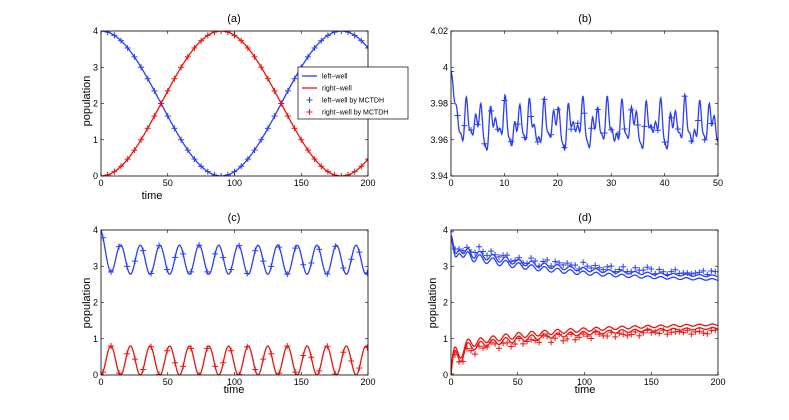 The height and width of the screenshot is (420, 789). What do you see at coordinates (367, 382) in the screenshot?
I see `panel-c-xtick-label: 200` at bounding box center [367, 382].